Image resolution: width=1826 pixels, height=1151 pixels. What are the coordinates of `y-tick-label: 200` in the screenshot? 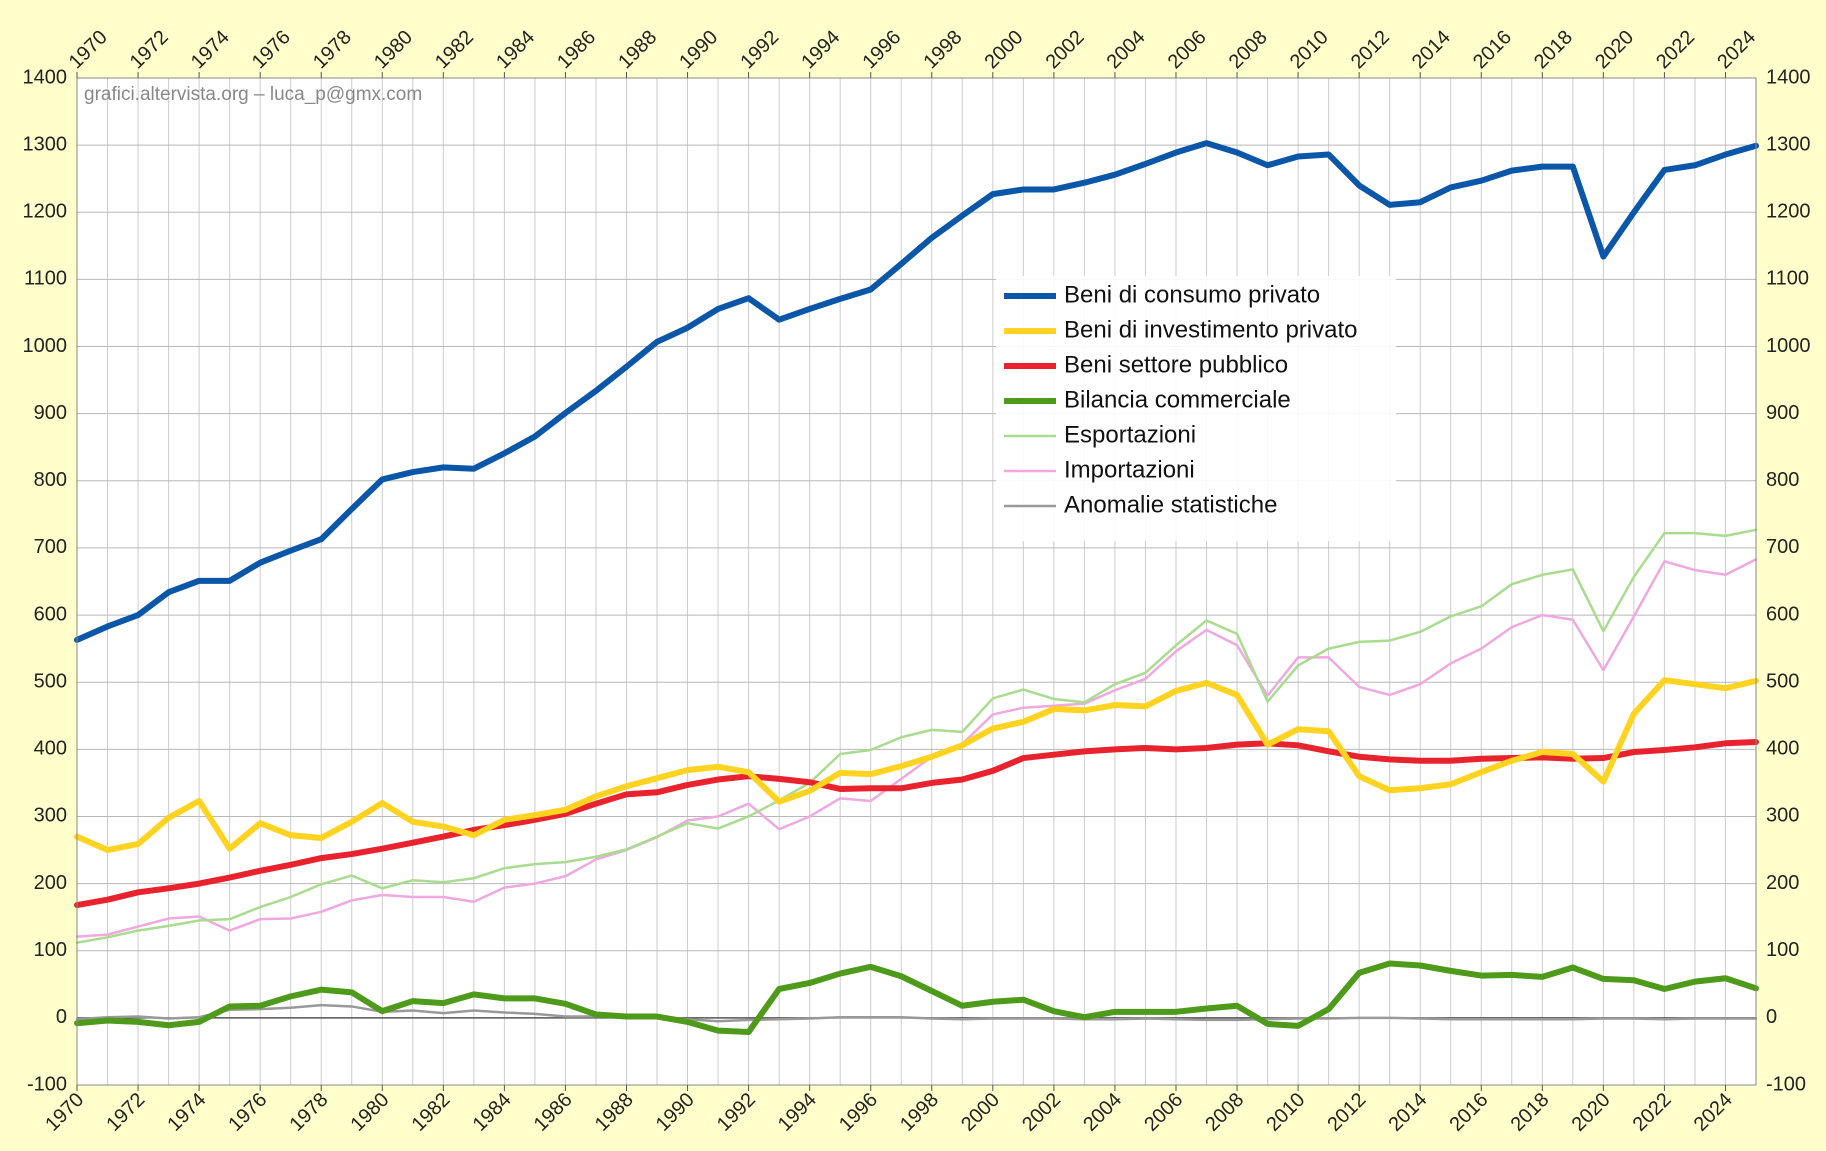 It's located at (50, 883).